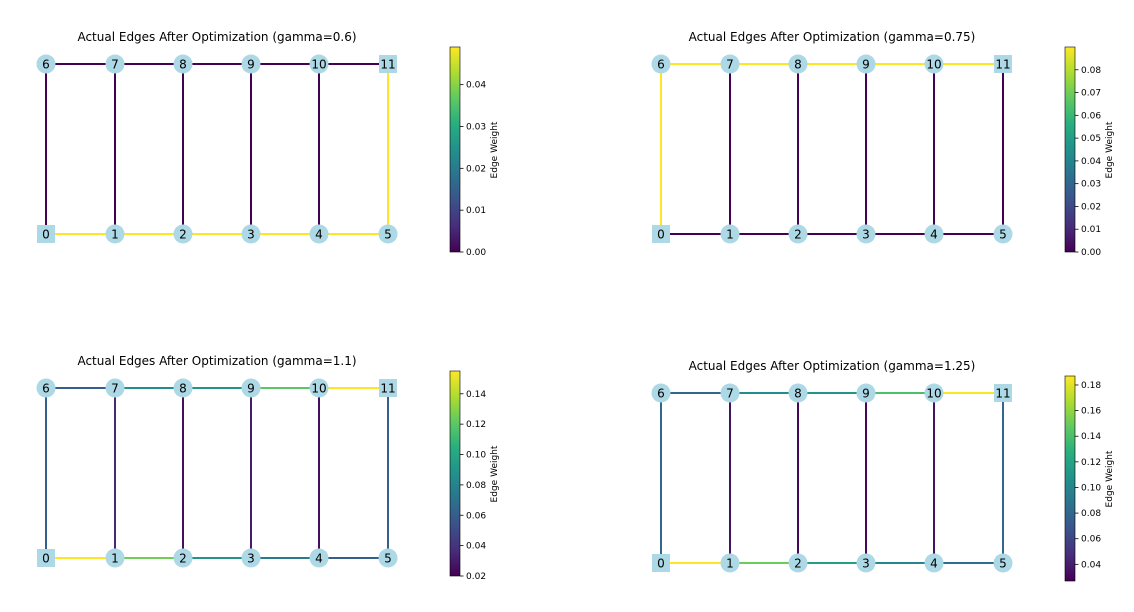 The width and height of the screenshot is (1134, 612). I want to click on colorbar-tick-label: 0.06, so click(1091, 116).